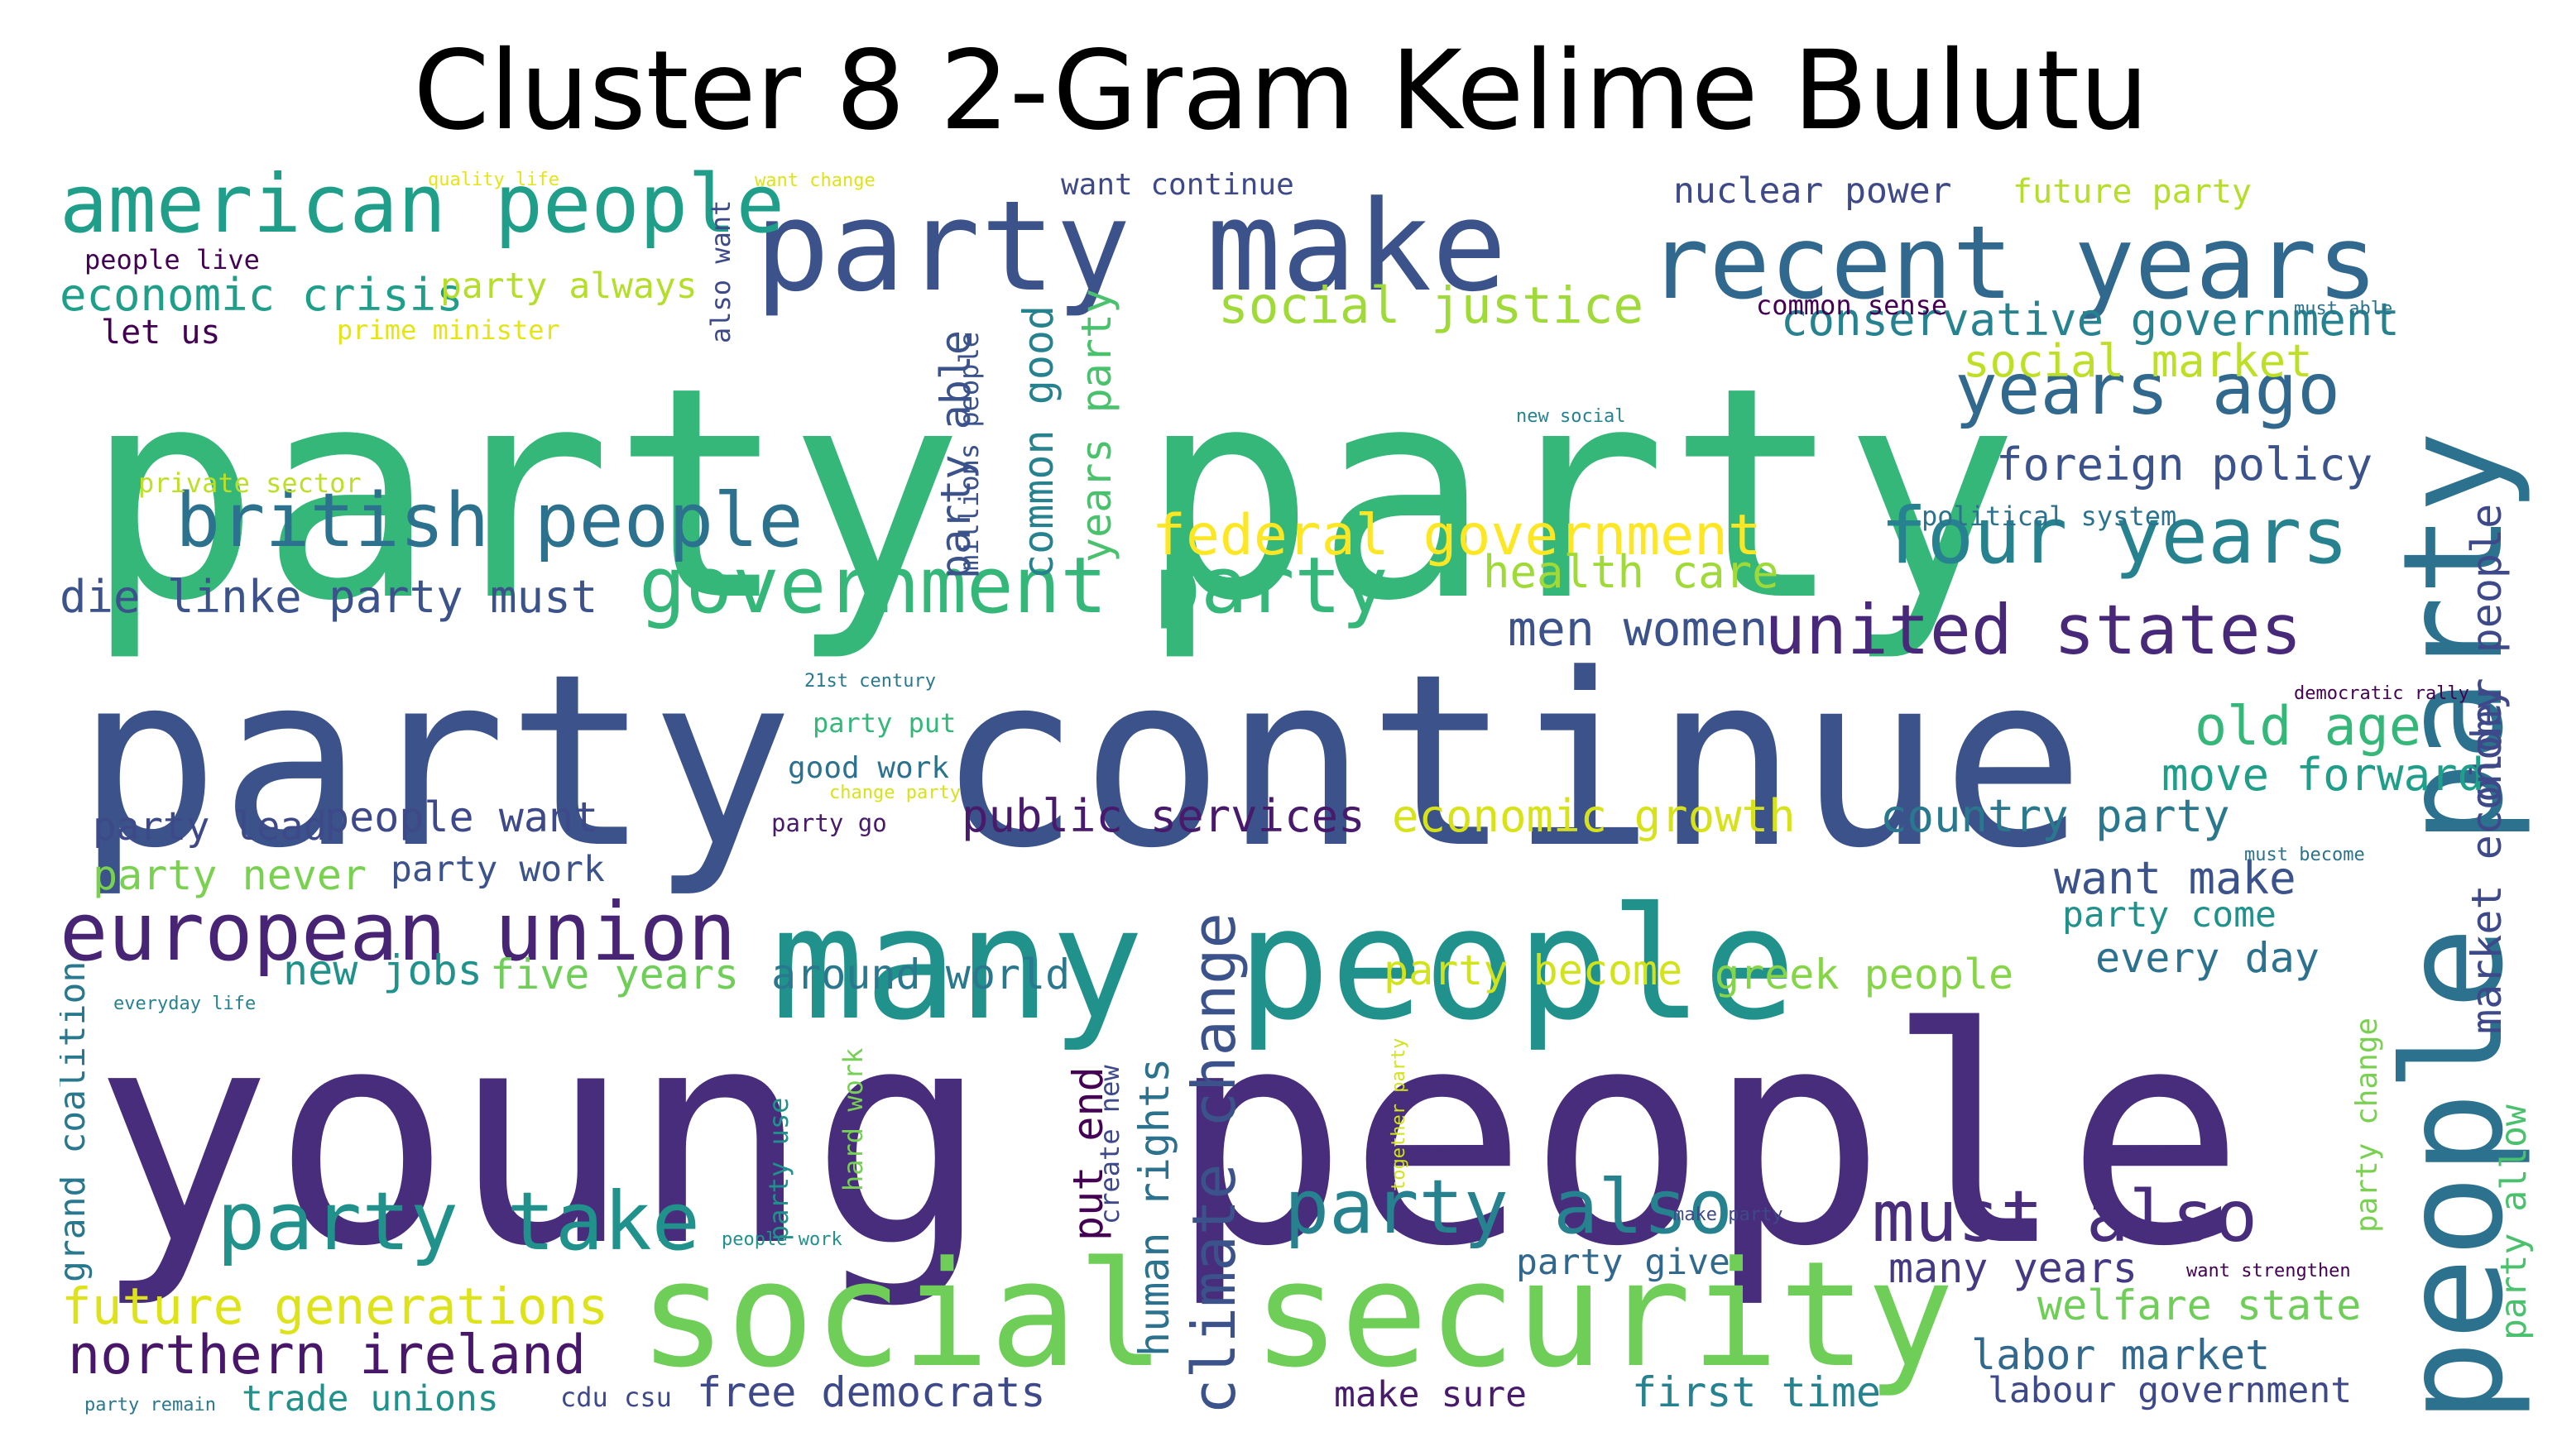 The height and width of the screenshot is (1456, 2562). I want to click on cloud-word: move forward, so click(2322, 775).